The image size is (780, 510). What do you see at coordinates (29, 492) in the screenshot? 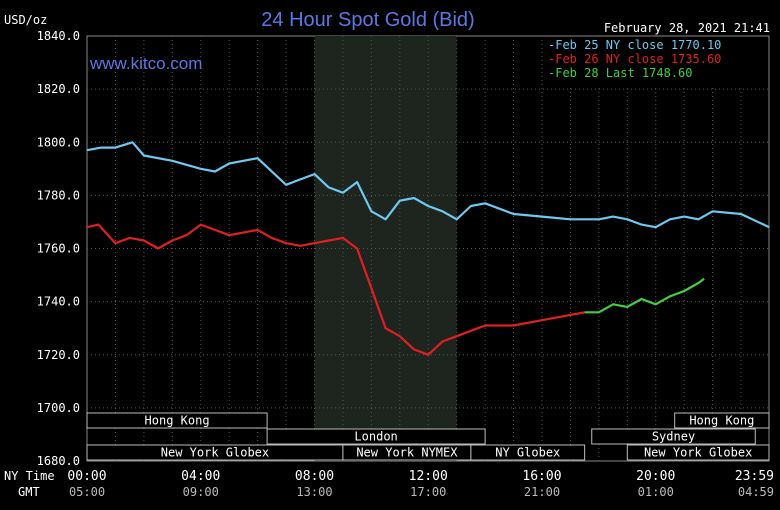
I see `gmt-label: GMT` at bounding box center [29, 492].